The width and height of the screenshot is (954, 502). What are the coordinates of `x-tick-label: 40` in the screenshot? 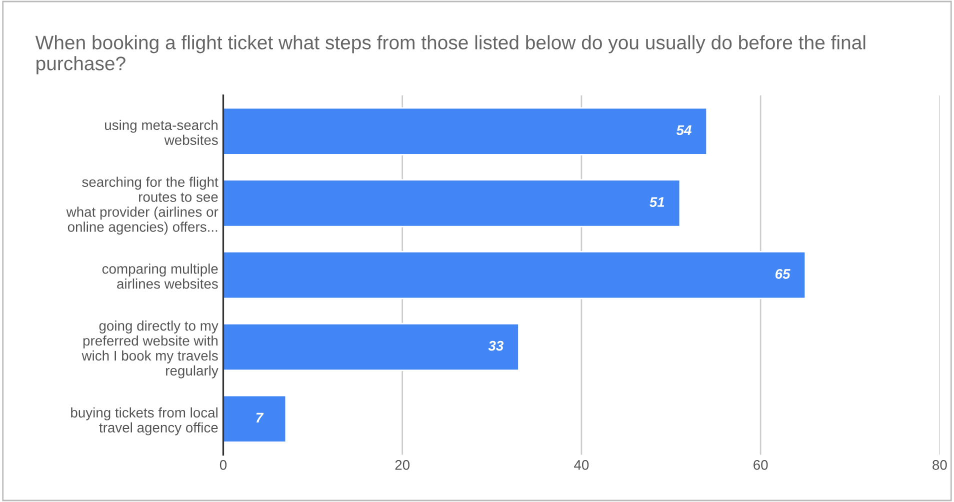 It's located at (581, 465).